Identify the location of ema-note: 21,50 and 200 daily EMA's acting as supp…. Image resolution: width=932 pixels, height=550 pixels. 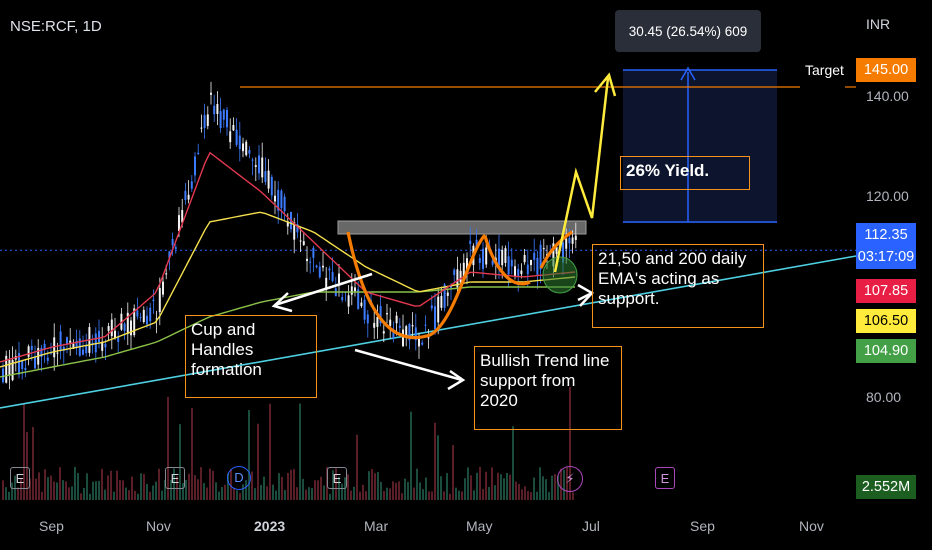
(678, 286).